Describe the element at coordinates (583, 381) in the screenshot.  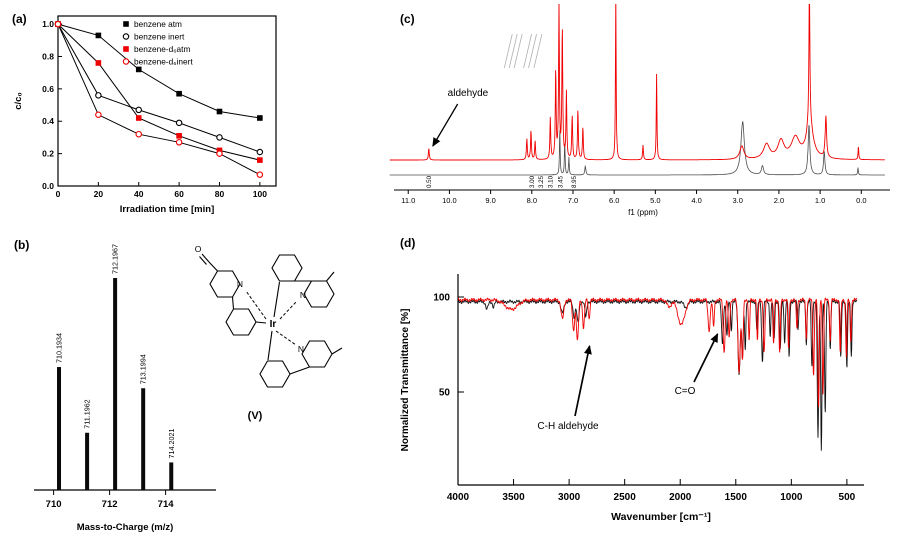
I see `ir-annotation-ch-arrow` at that location.